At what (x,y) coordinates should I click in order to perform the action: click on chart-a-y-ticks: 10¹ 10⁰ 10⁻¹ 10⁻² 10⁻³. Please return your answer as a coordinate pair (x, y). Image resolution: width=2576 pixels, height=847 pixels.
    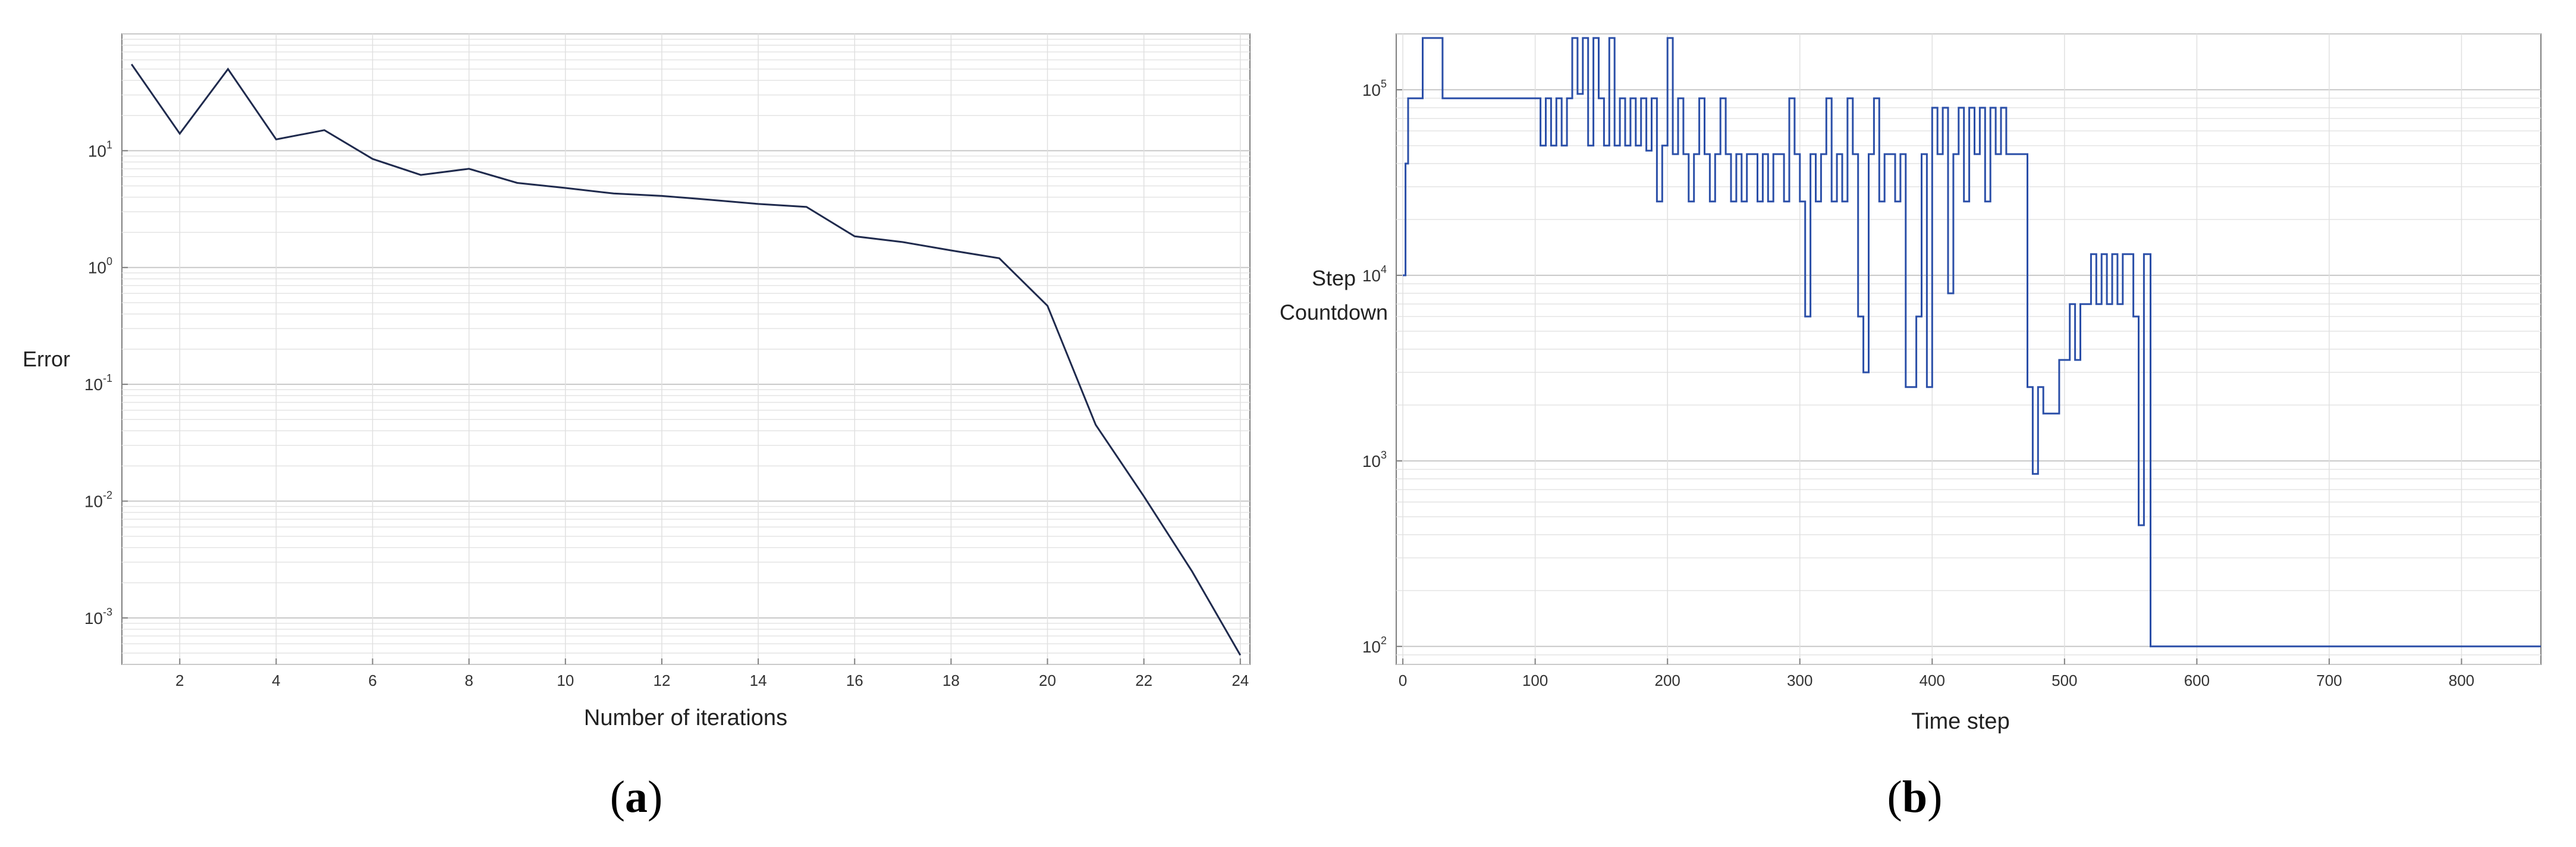
    Looking at the image, I should click on (106, 384).